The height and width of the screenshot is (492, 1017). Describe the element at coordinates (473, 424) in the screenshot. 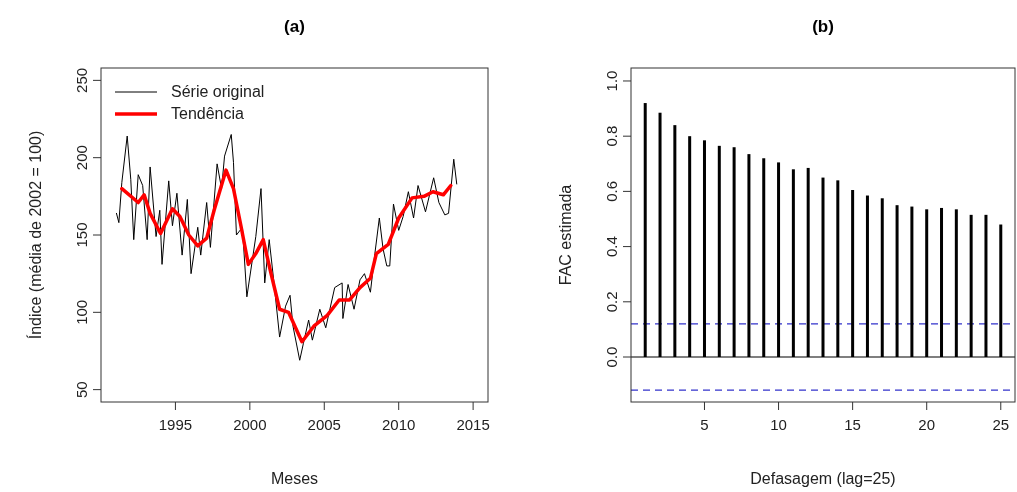

I see `x-tick-label: 2015` at that location.